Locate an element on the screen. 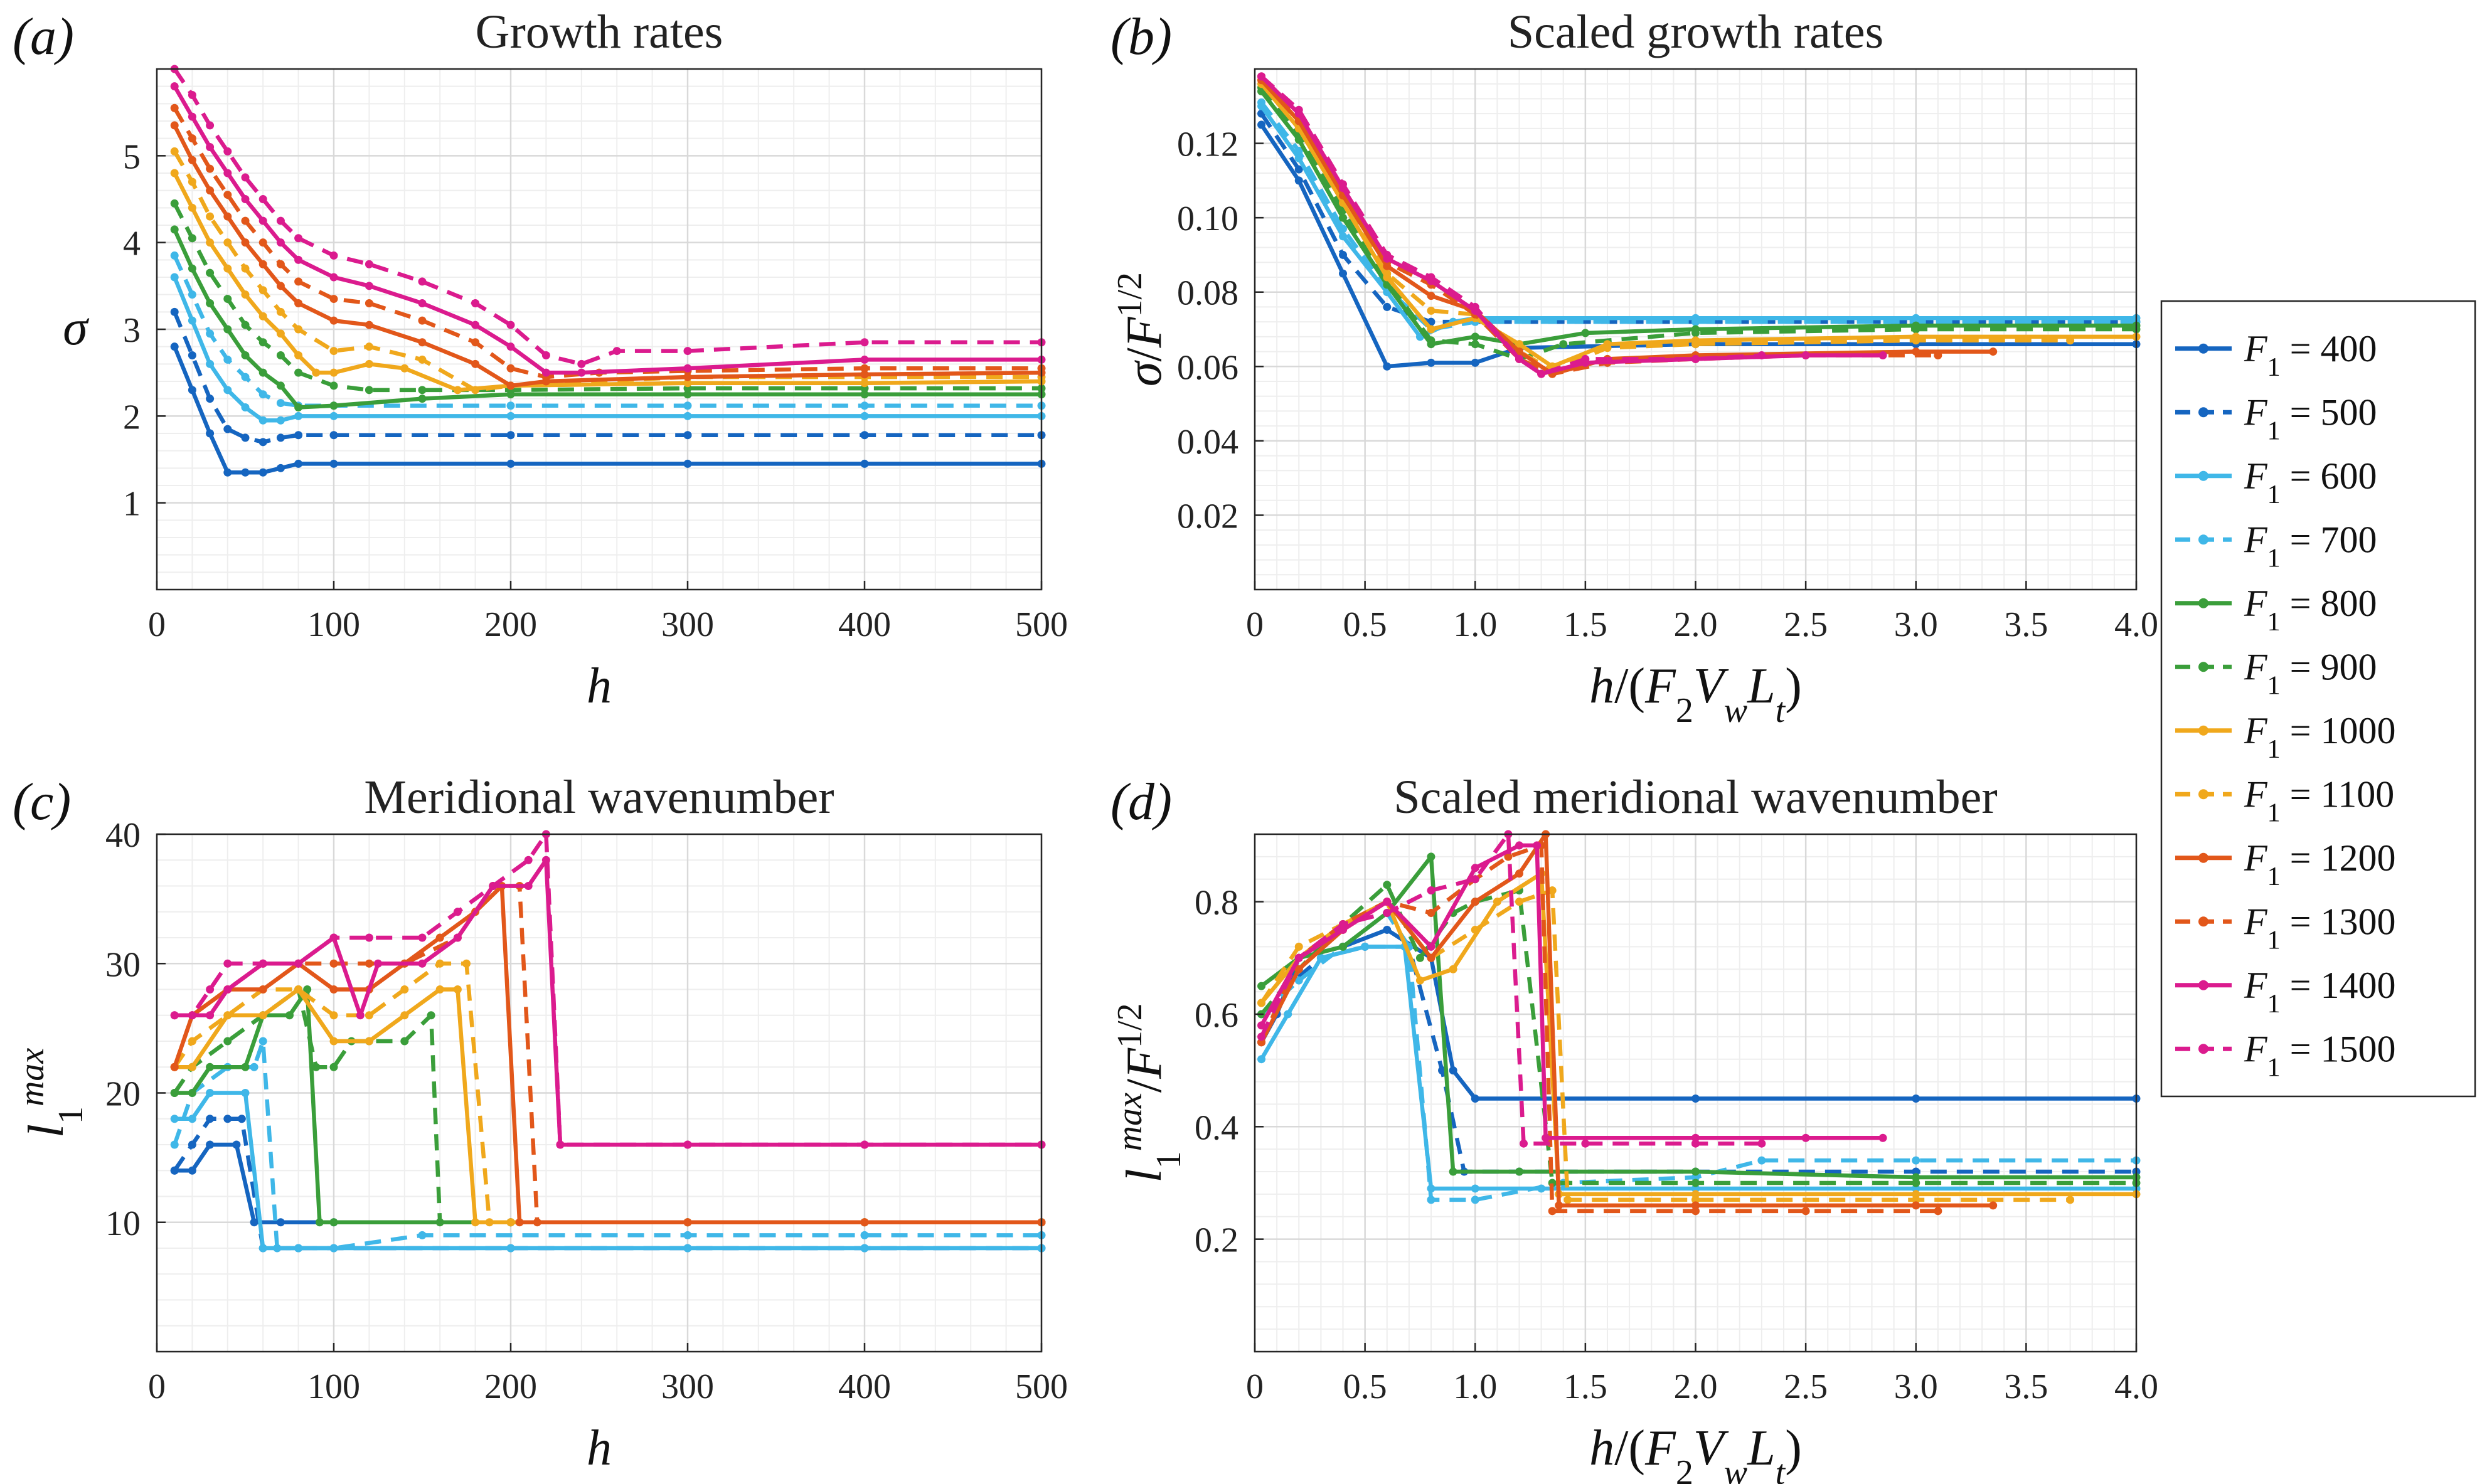 The width and height of the screenshot is (2482, 1484). label-part: V is located at coordinates (1711, 1448).